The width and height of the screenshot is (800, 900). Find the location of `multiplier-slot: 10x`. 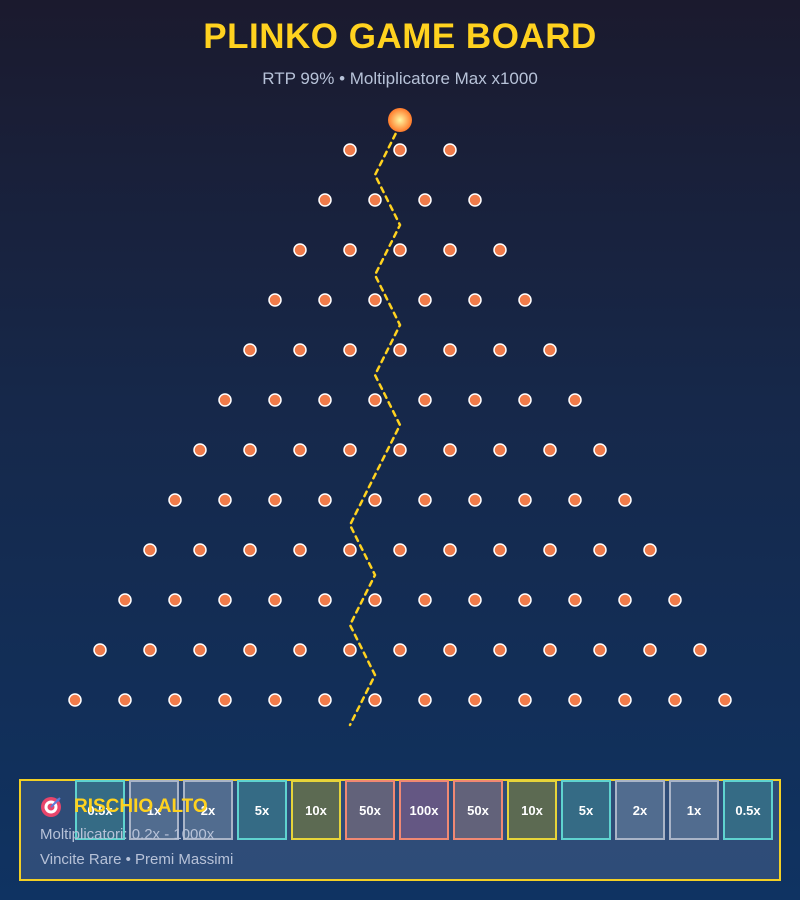

multiplier-slot: 10x is located at coordinates (532, 810).